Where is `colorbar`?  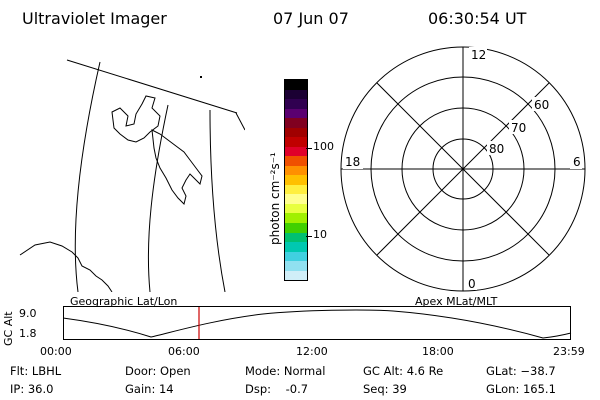 colorbar is located at coordinates (296, 180).